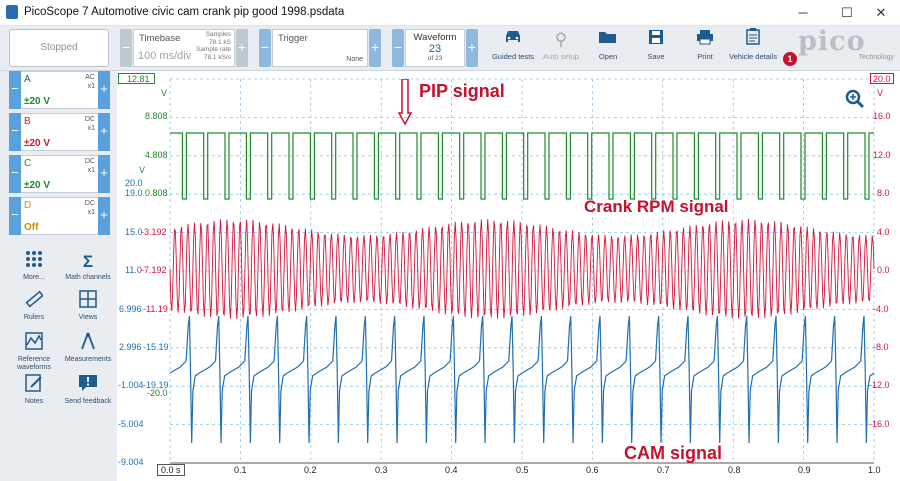 Image resolution: width=900 pixels, height=481 pixels. I want to click on left-axis-label: 0.808, so click(156, 193).